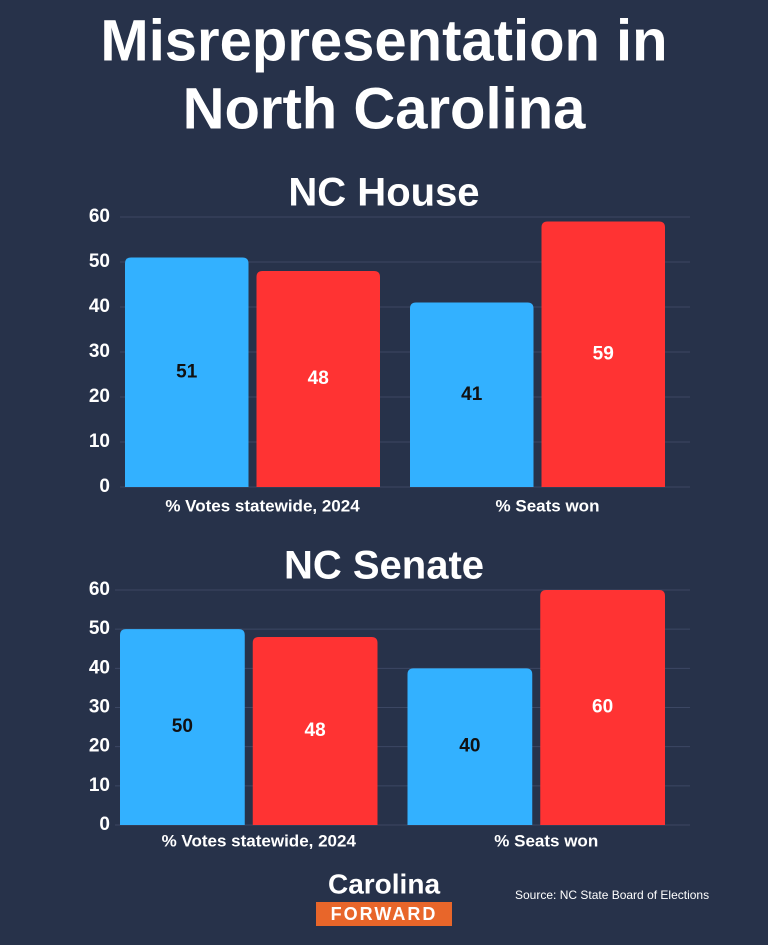 The height and width of the screenshot is (945, 768). Describe the element at coordinates (383, 40) in the screenshot. I see `main-title: Misrepresentation in` at that location.